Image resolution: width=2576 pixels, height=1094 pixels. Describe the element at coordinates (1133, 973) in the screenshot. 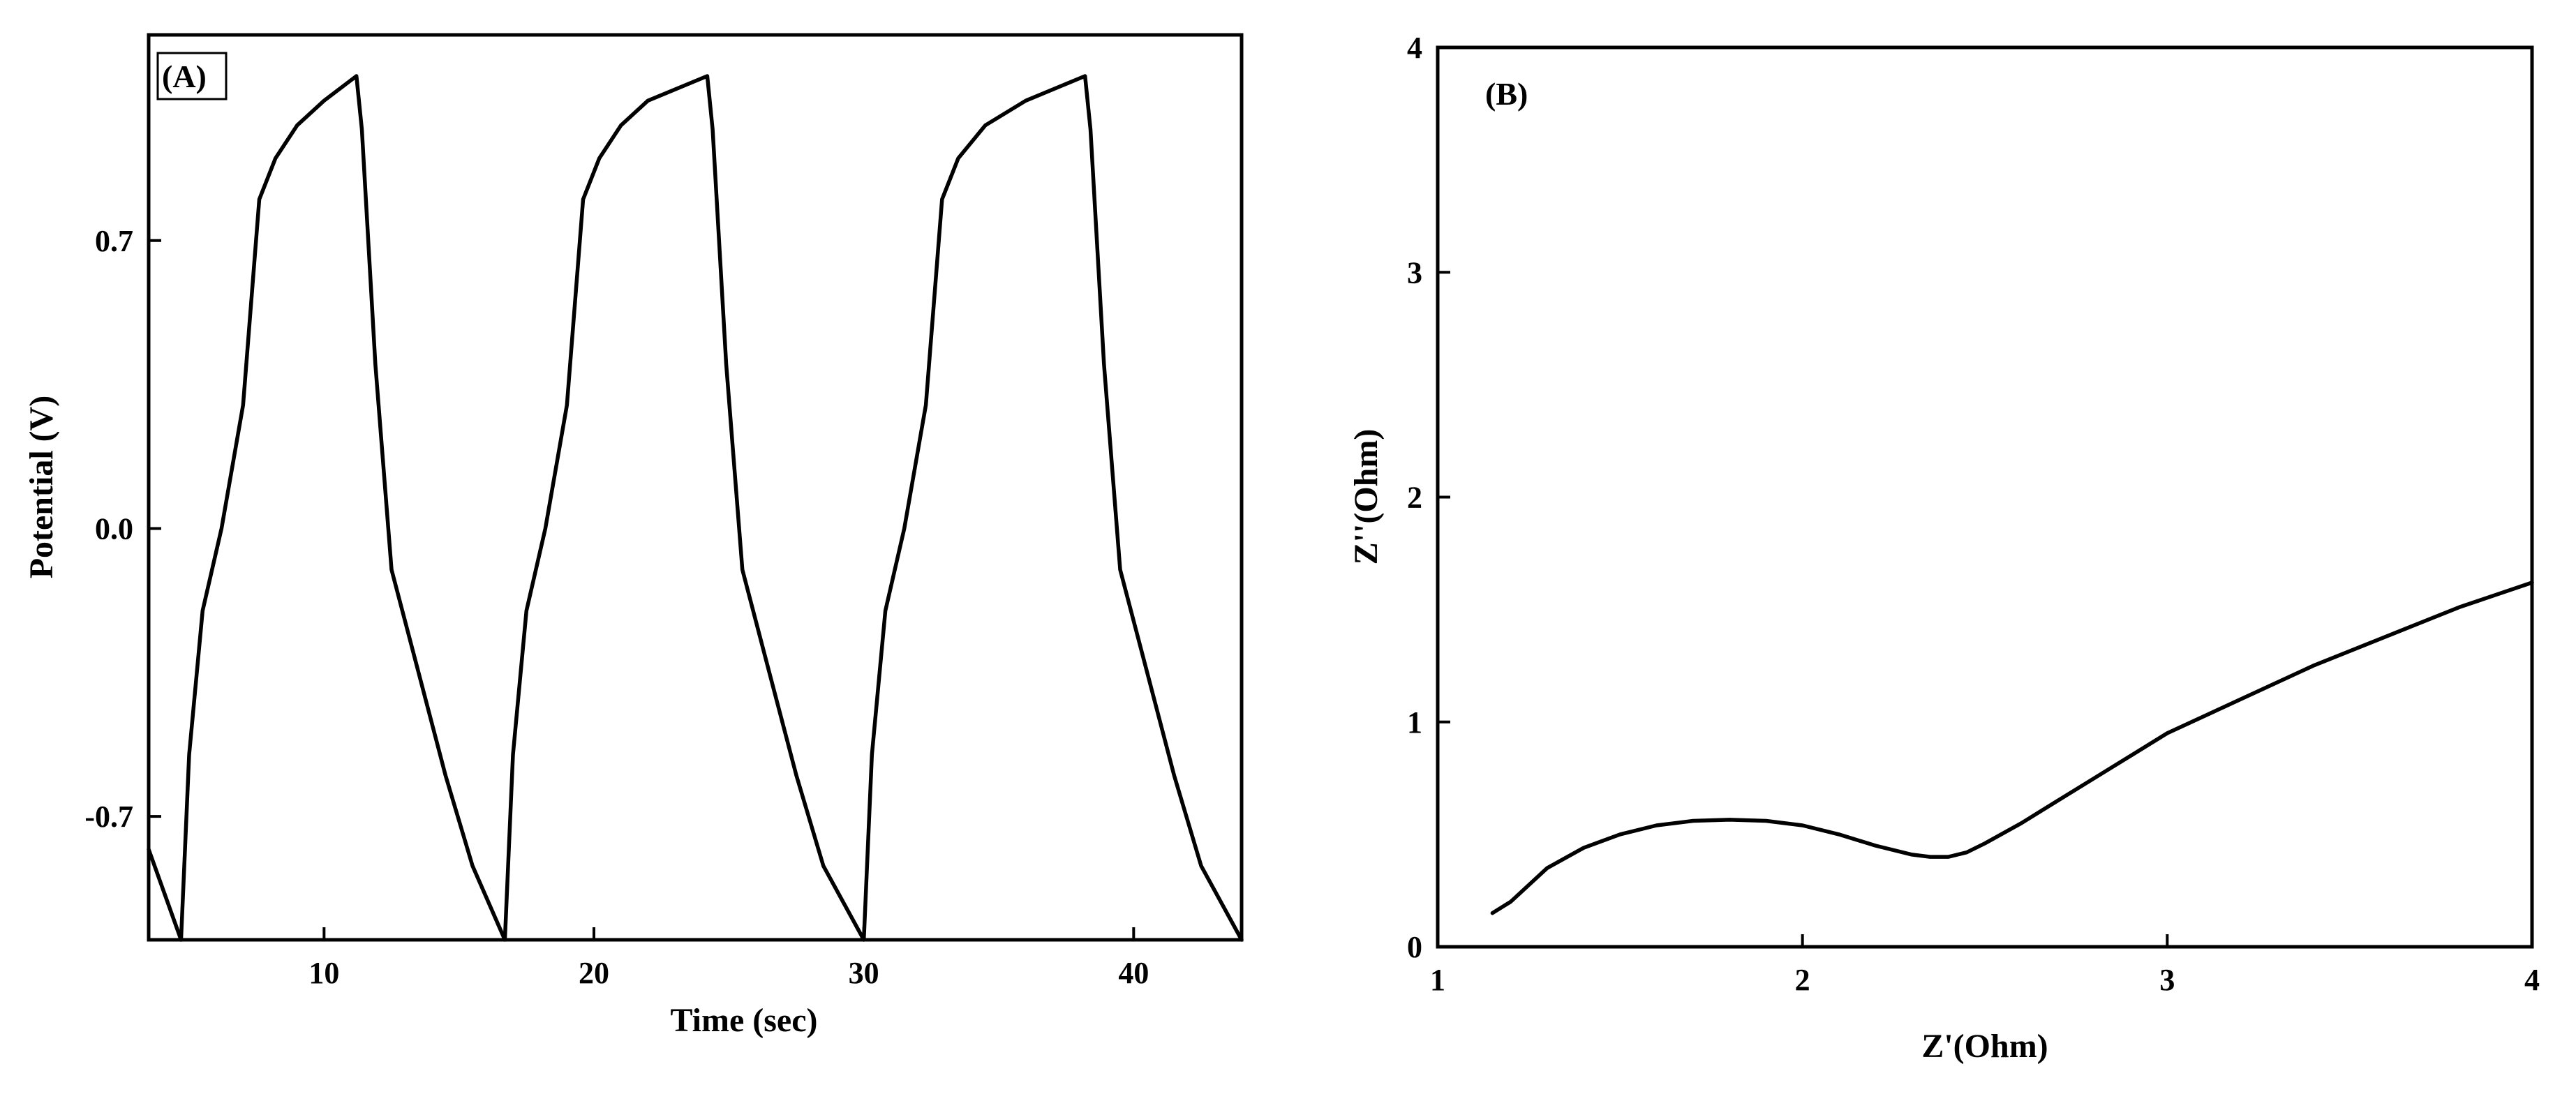

I see `panel-a-x-tick-label: 40` at that location.